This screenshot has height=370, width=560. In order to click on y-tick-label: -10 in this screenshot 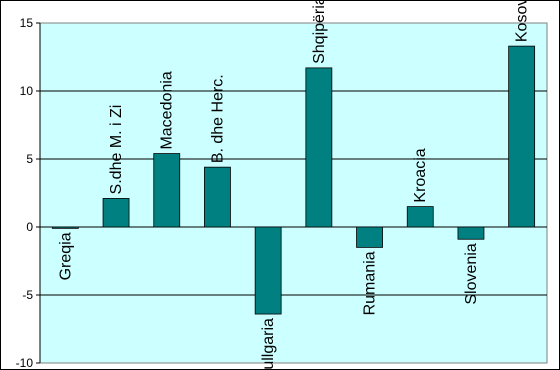, I will do `click(25, 363)`.